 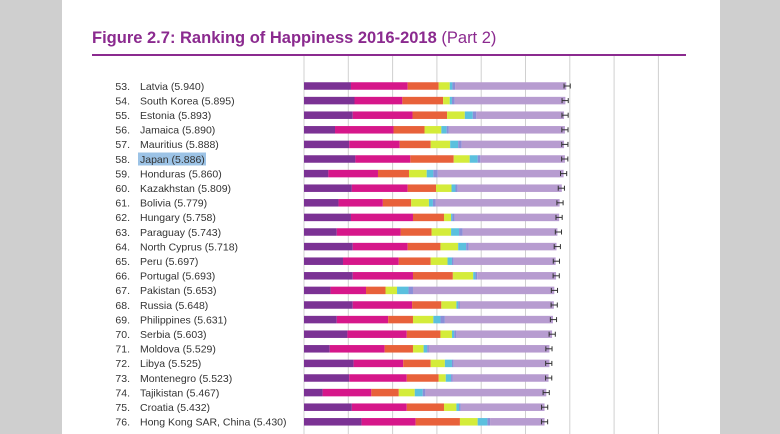 What do you see at coordinates (173, 204) in the screenshot?
I see `row-label: Bolivia (5.779)` at bounding box center [173, 204].